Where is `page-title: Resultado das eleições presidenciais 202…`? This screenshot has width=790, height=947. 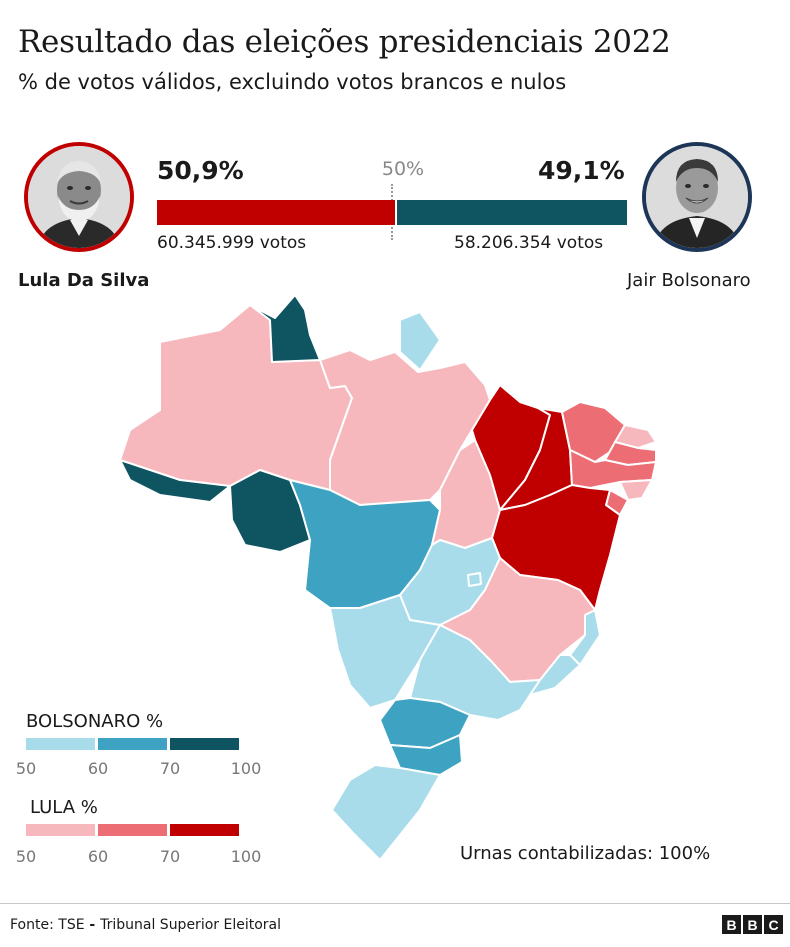 page-title: Resultado das eleições presidenciais 202… is located at coordinates (344, 42).